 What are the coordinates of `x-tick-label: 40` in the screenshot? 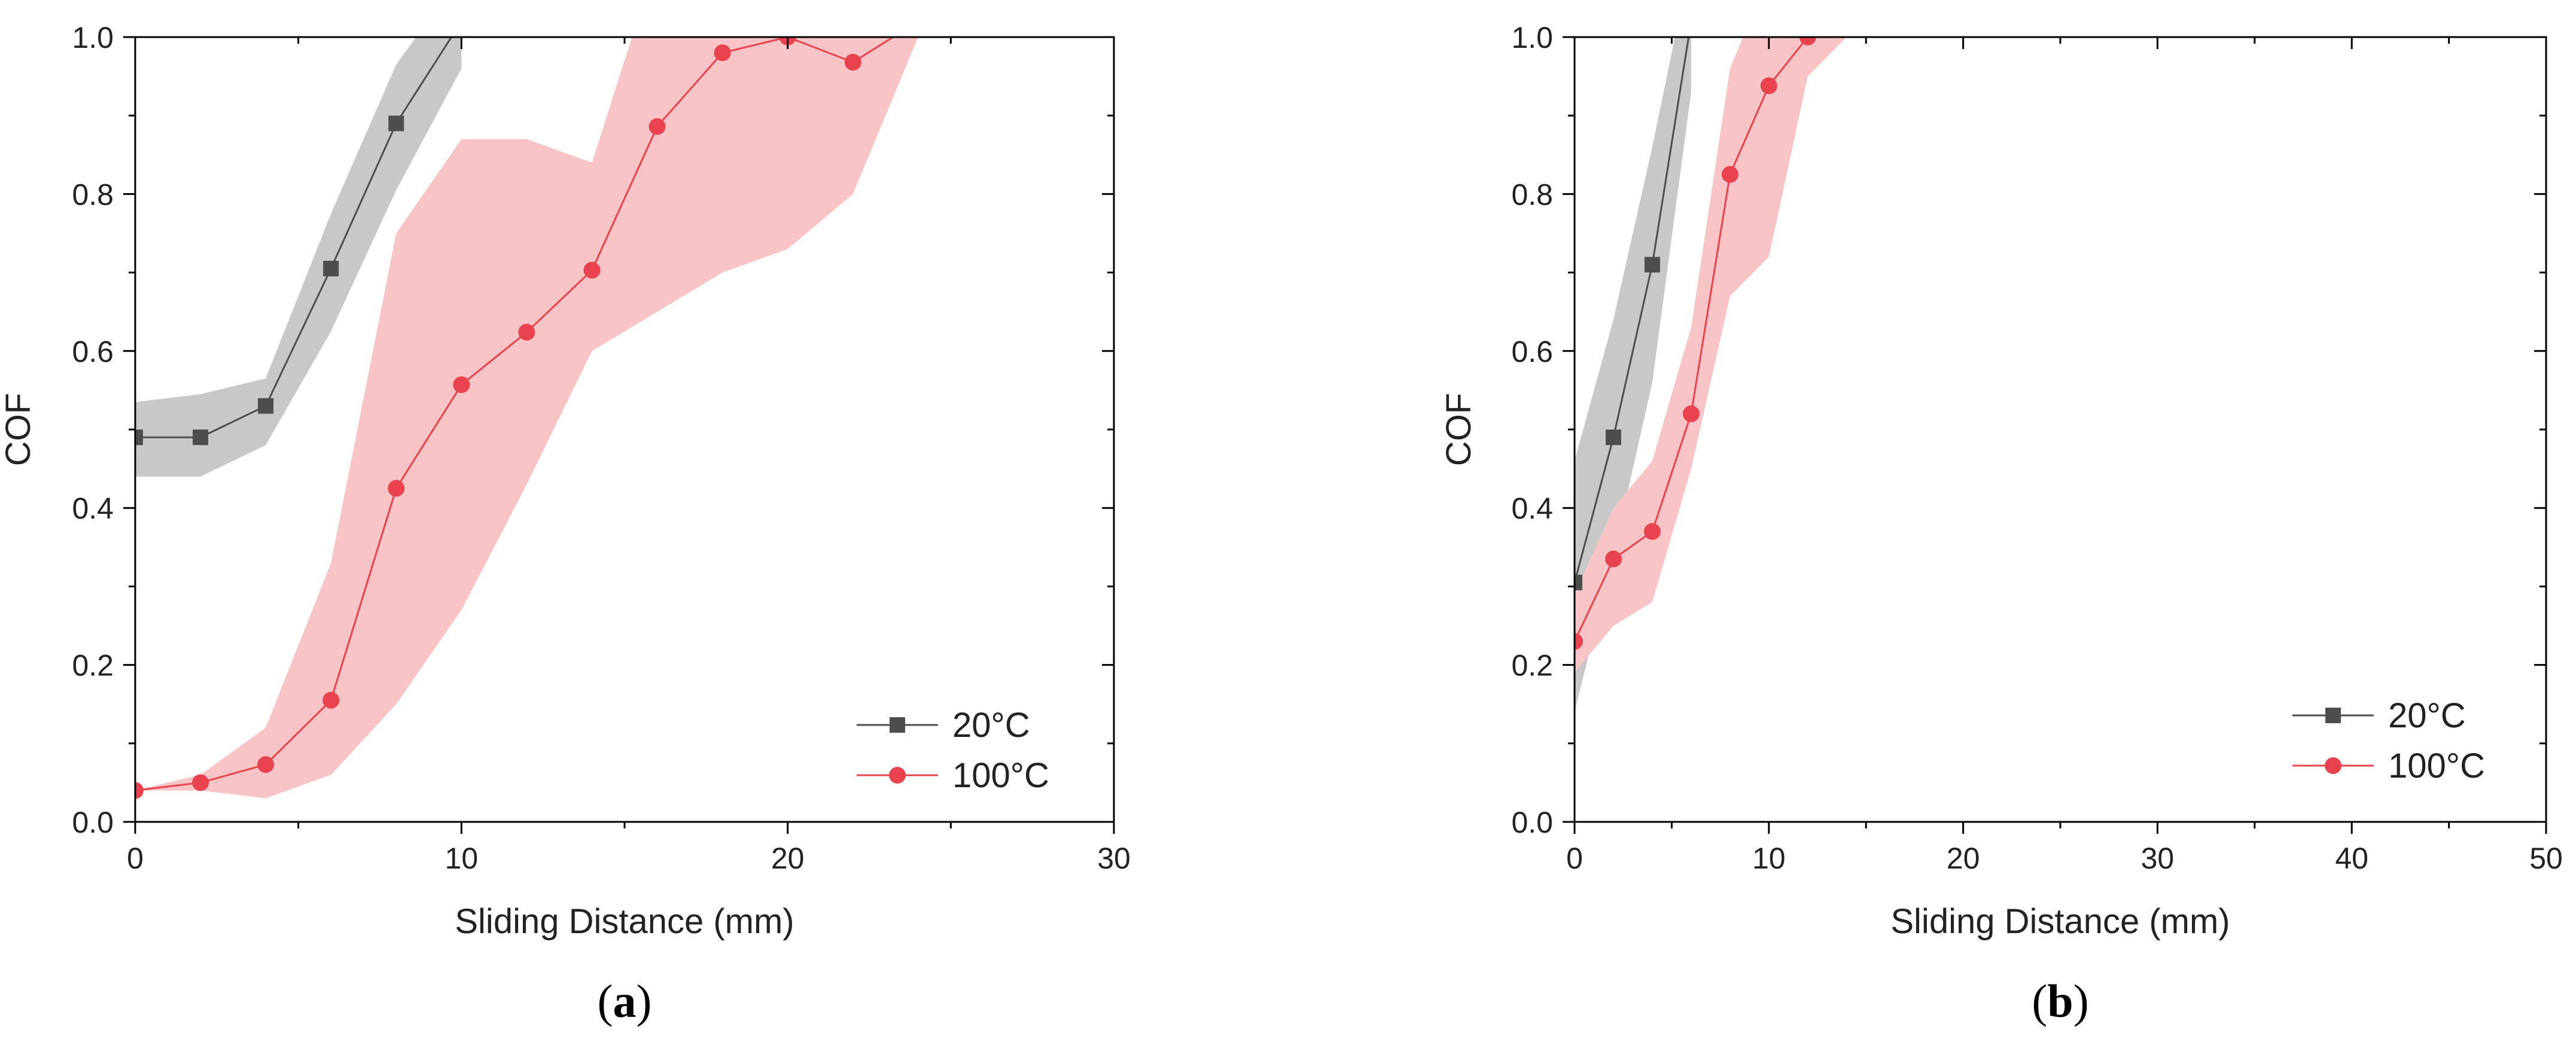 It's located at (2351, 858).